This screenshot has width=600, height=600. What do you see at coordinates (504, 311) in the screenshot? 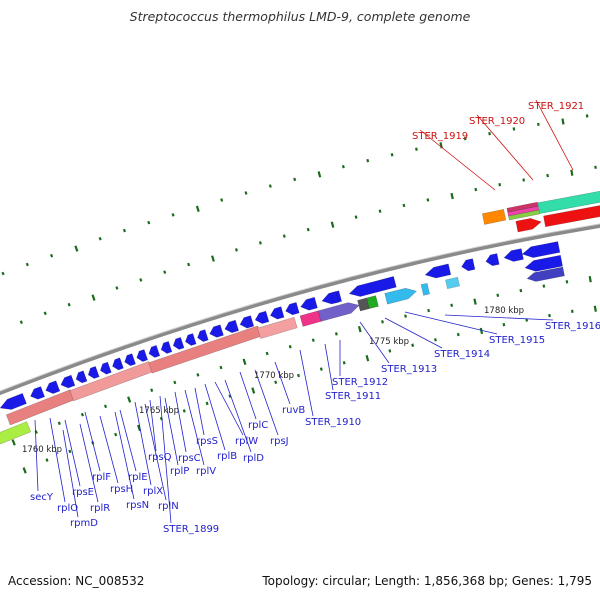
I see `scale-label: 1780 kbp` at bounding box center [504, 311].